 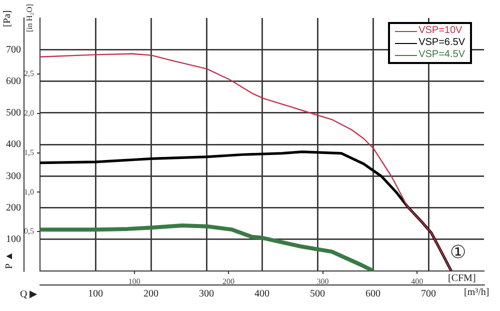 What do you see at coordinates (206, 294) in the screenshot?
I see `x-tick-label: 300` at bounding box center [206, 294].